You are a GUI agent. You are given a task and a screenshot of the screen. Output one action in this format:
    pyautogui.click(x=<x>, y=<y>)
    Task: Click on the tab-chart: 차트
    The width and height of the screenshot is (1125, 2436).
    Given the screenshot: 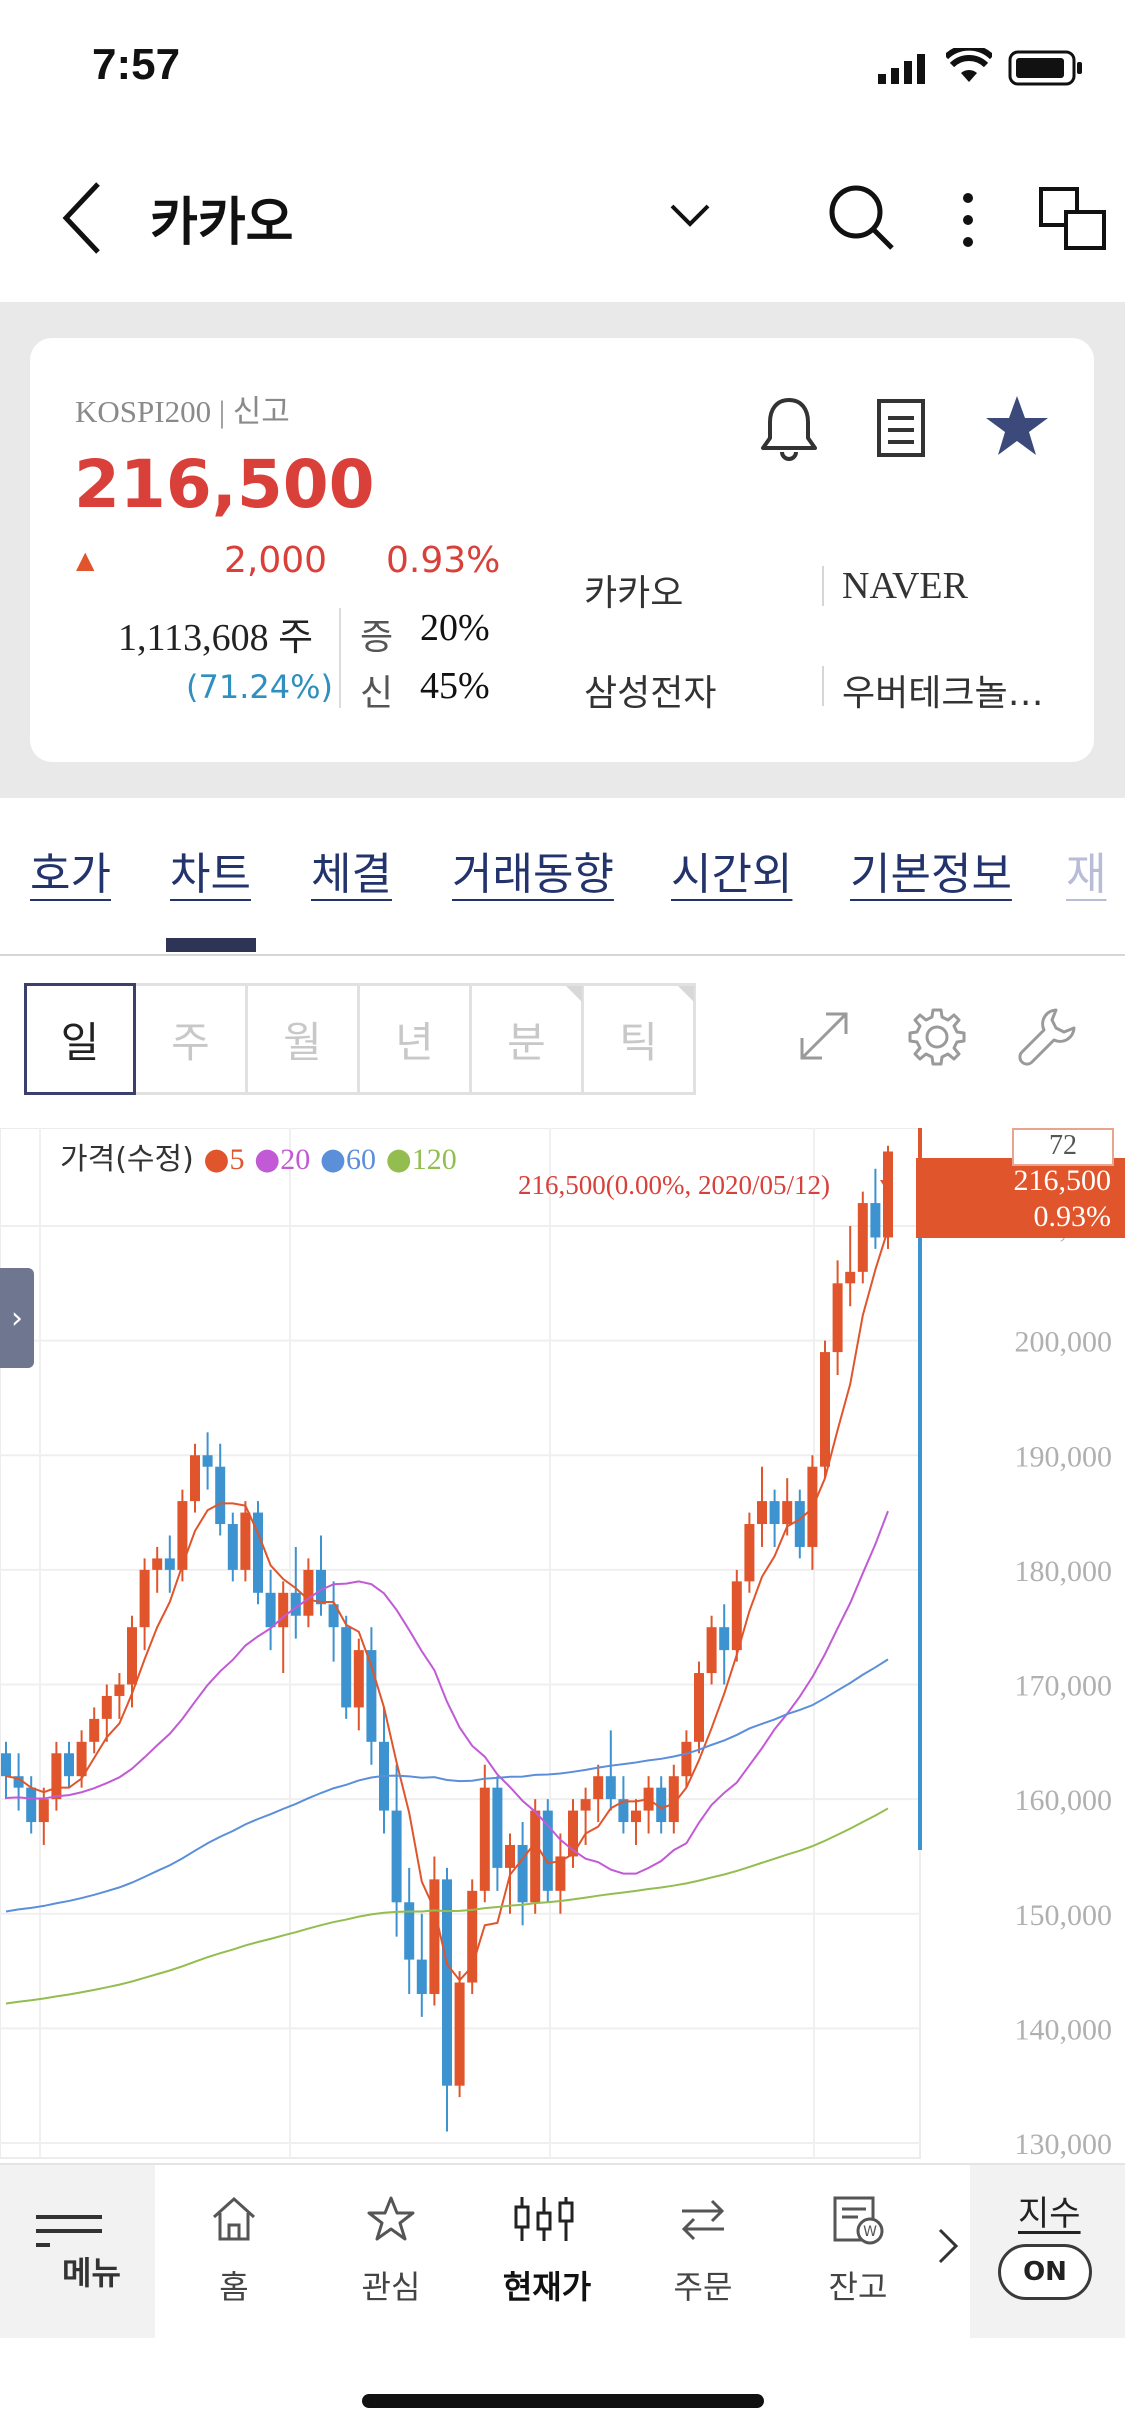 What is the action you would take?
    pyautogui.click(x=210, y=874)
    